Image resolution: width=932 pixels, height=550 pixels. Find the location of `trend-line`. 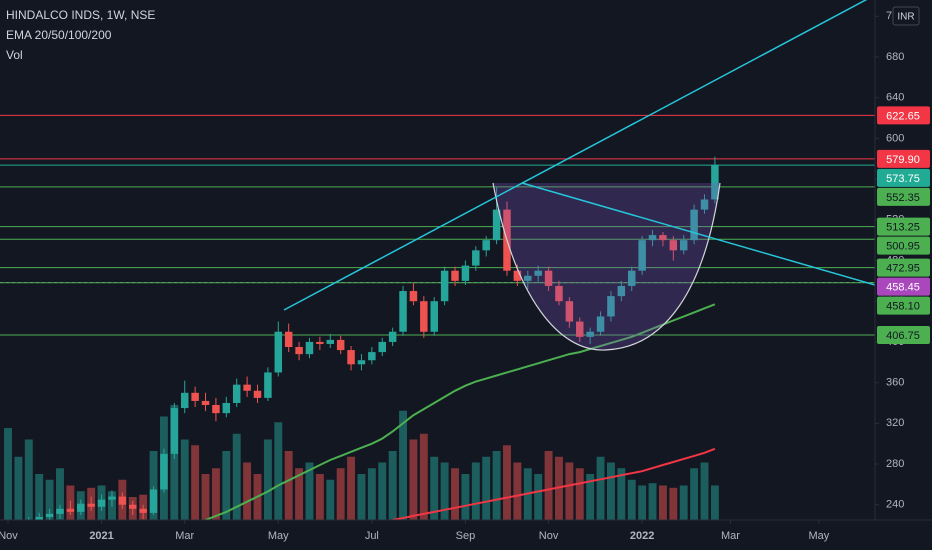

trend-line is located at coordinates (698, 234).